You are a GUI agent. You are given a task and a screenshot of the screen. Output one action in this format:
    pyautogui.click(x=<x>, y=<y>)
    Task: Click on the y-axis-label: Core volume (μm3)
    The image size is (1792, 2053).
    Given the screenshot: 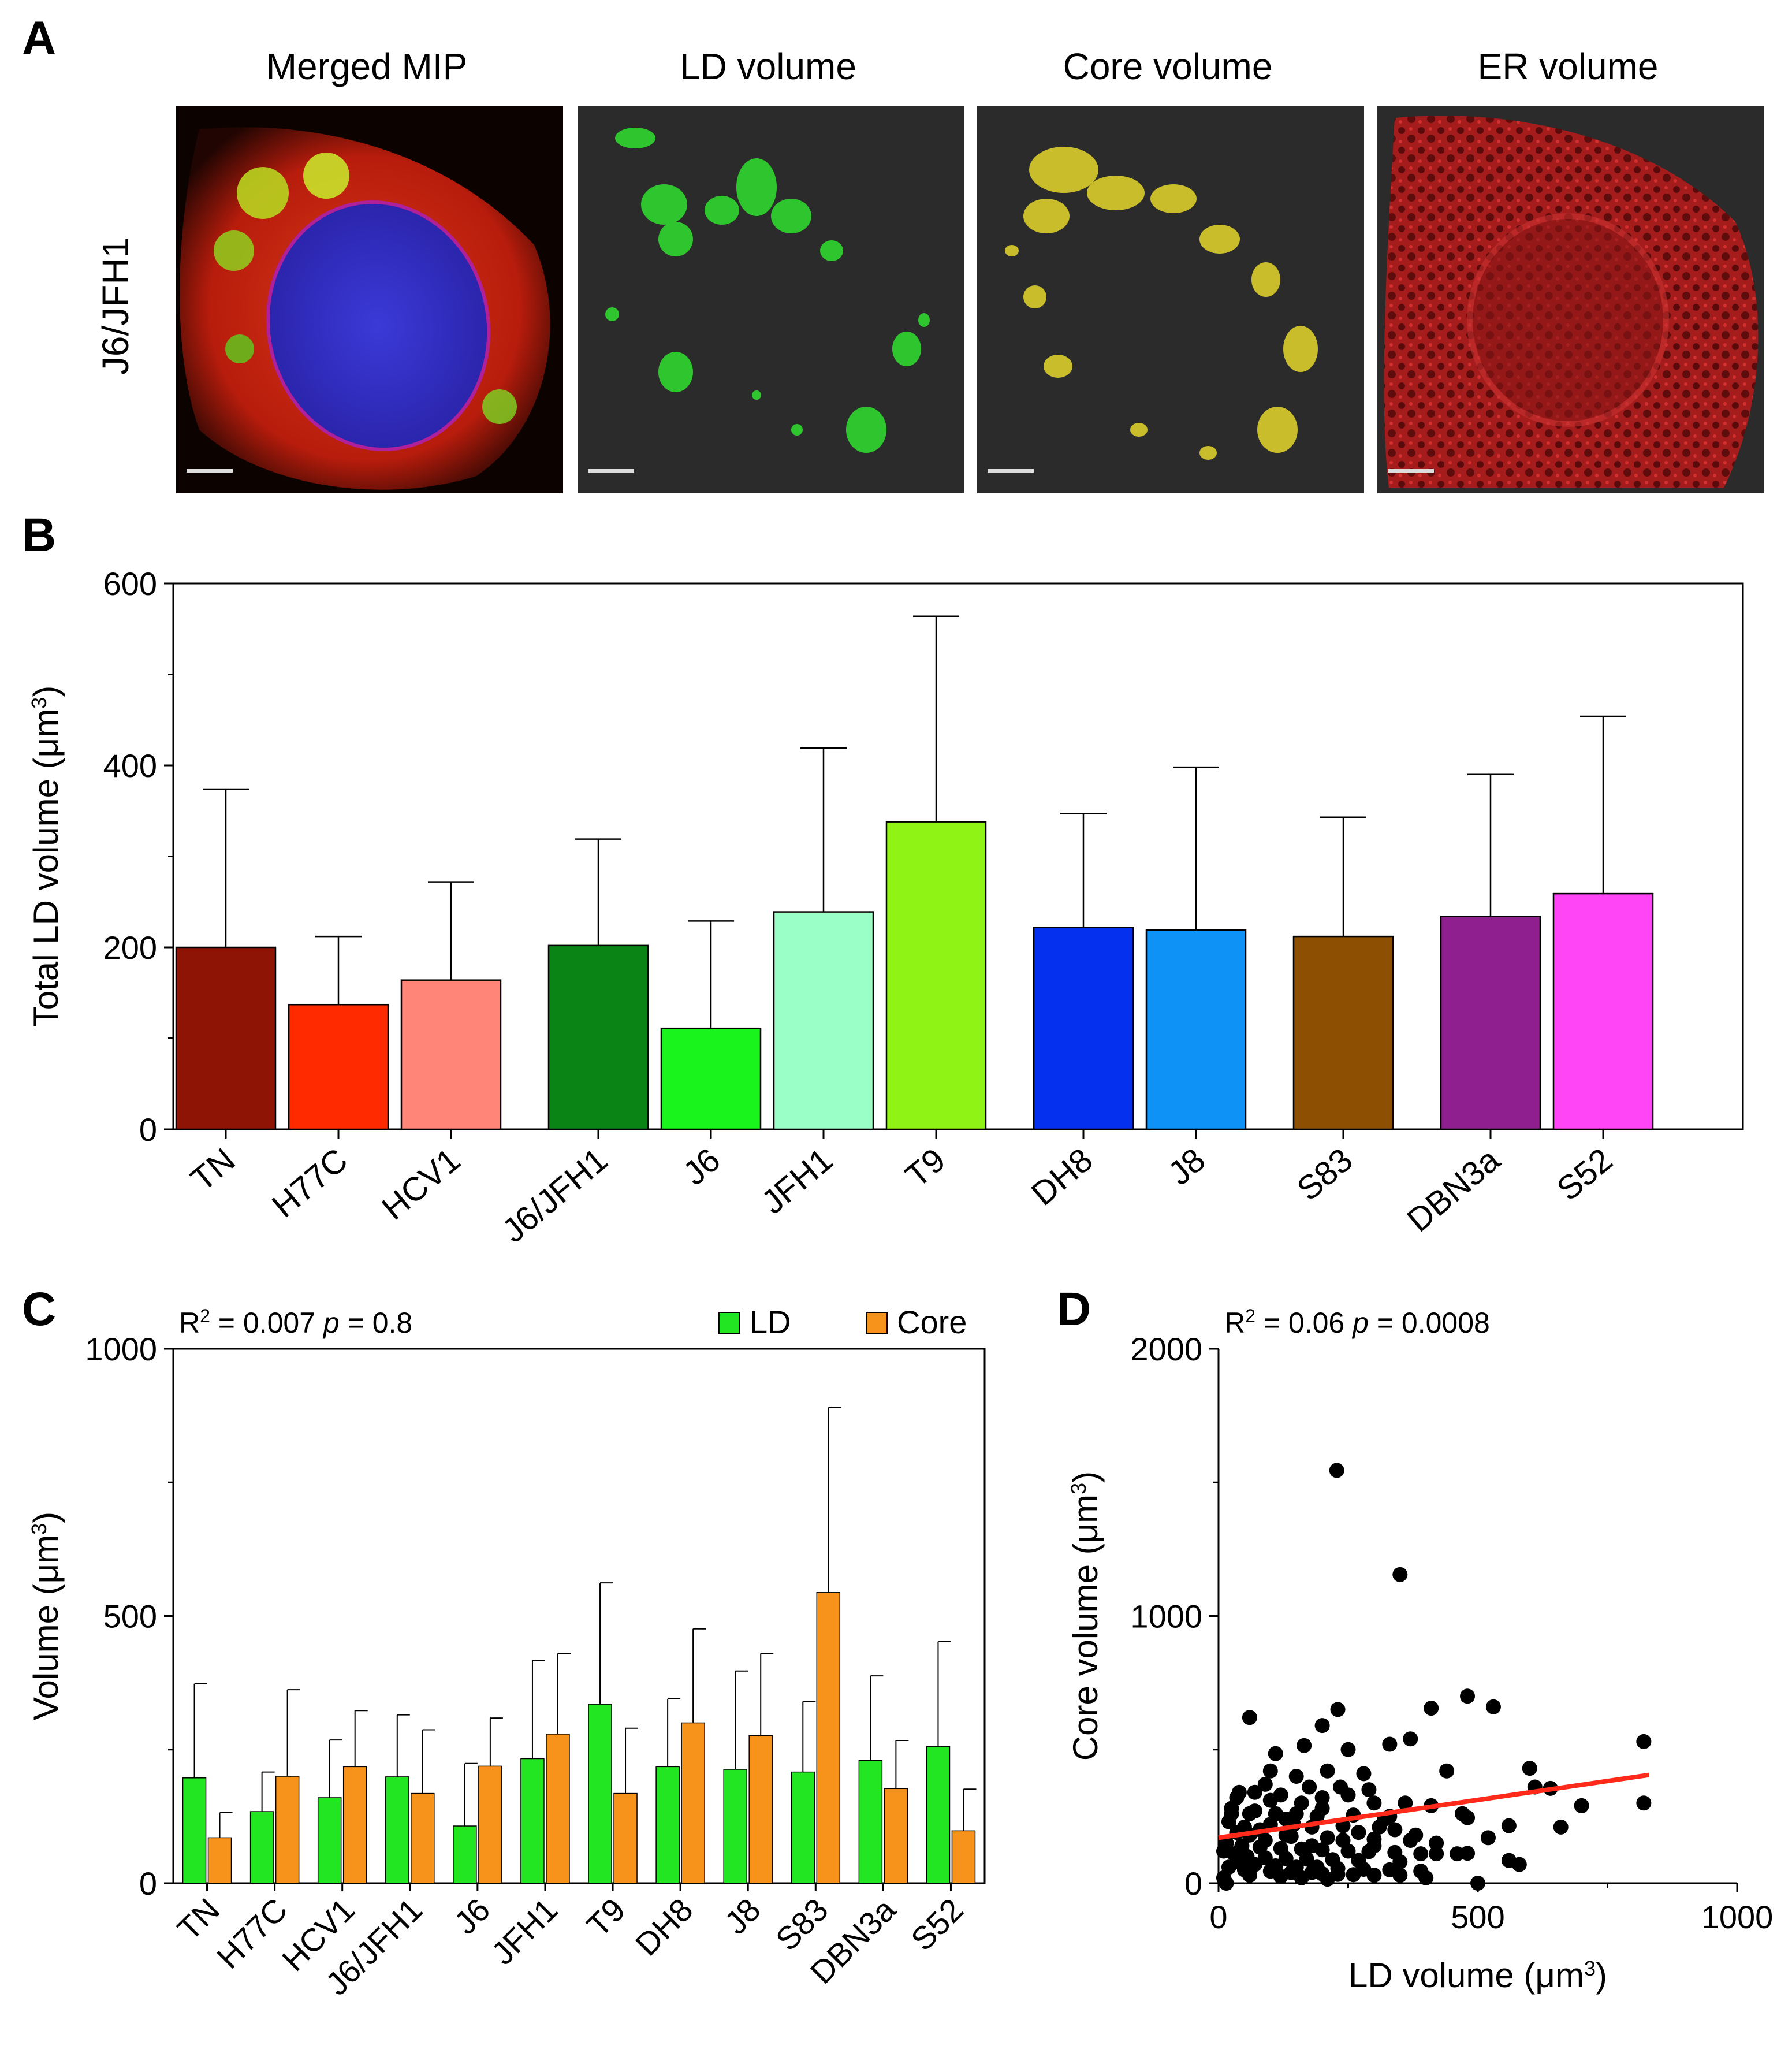 What is the action you would take?
    pyautogui.click(x=1085, y=1616)
    